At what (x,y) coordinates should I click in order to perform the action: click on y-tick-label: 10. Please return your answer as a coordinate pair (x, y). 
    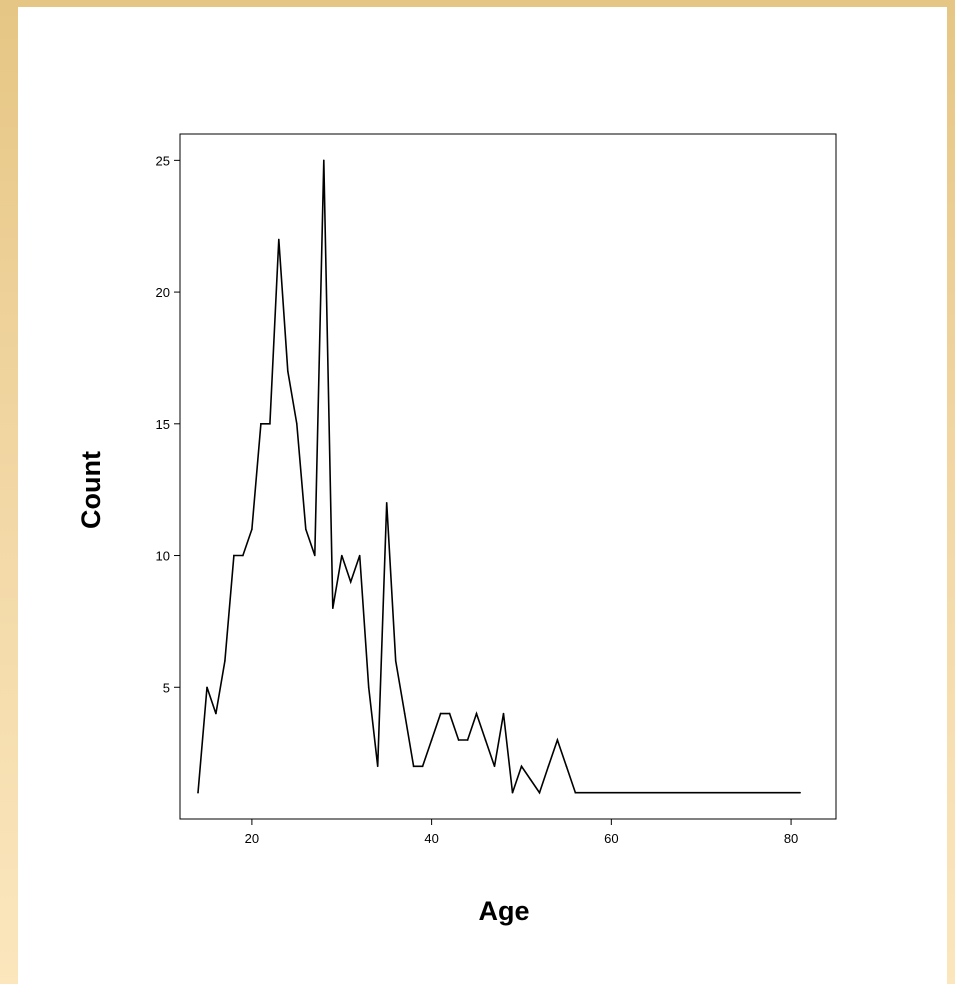
    Looking at the image, I should click on (163, 556).